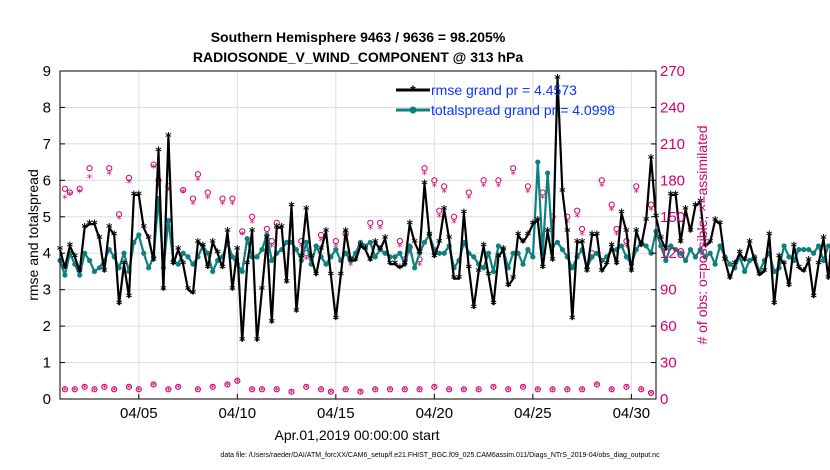 The image size is (830, 470). What do you see at coordinates (47, 144) in the screenshot?
I see `y-tick-label: 7` at bounding box center [47, 144].